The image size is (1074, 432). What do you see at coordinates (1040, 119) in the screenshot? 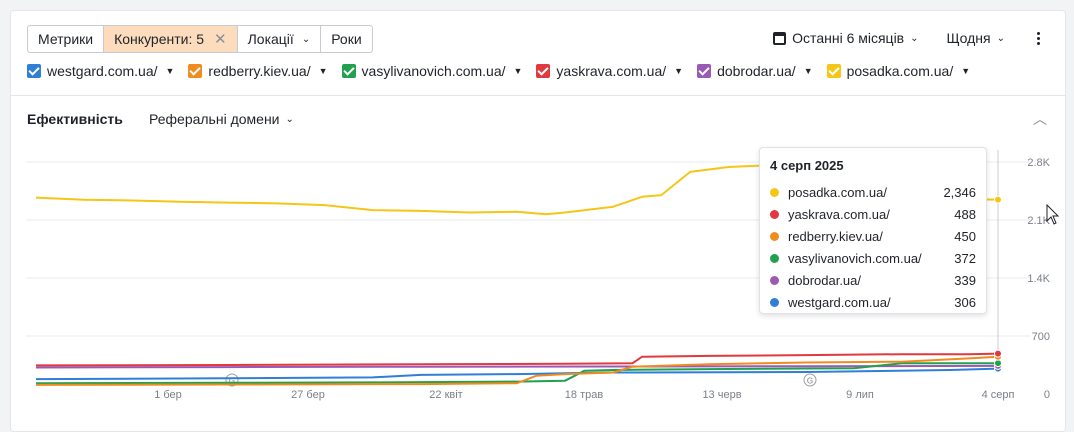
I see `chevron-up-icon: ︿` at bounding box center [1040, 119].